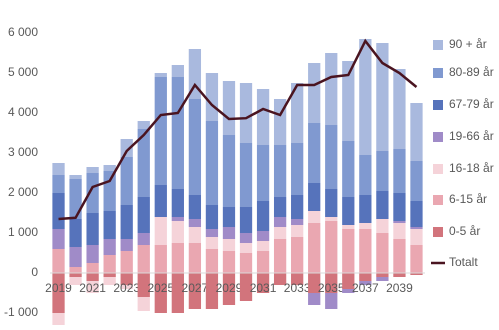 Image resolution: width=499 pixels, height=330 pixels. What do you see at coordinates (464, 231) in the screenshot?
I see `legend-label: 0-5 år` at bounding box center [464, 231].